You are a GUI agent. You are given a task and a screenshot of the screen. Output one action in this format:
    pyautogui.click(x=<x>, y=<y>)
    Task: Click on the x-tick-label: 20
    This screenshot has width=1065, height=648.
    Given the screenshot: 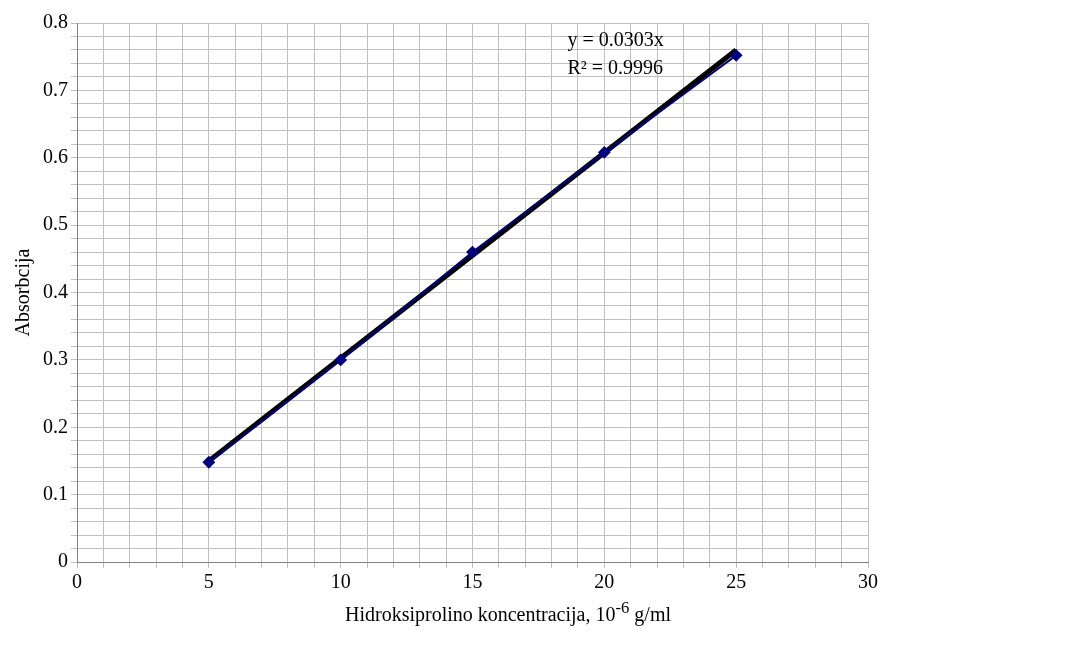 What is the action you would take?
    pyautogui.click(x=604, y=581)
    